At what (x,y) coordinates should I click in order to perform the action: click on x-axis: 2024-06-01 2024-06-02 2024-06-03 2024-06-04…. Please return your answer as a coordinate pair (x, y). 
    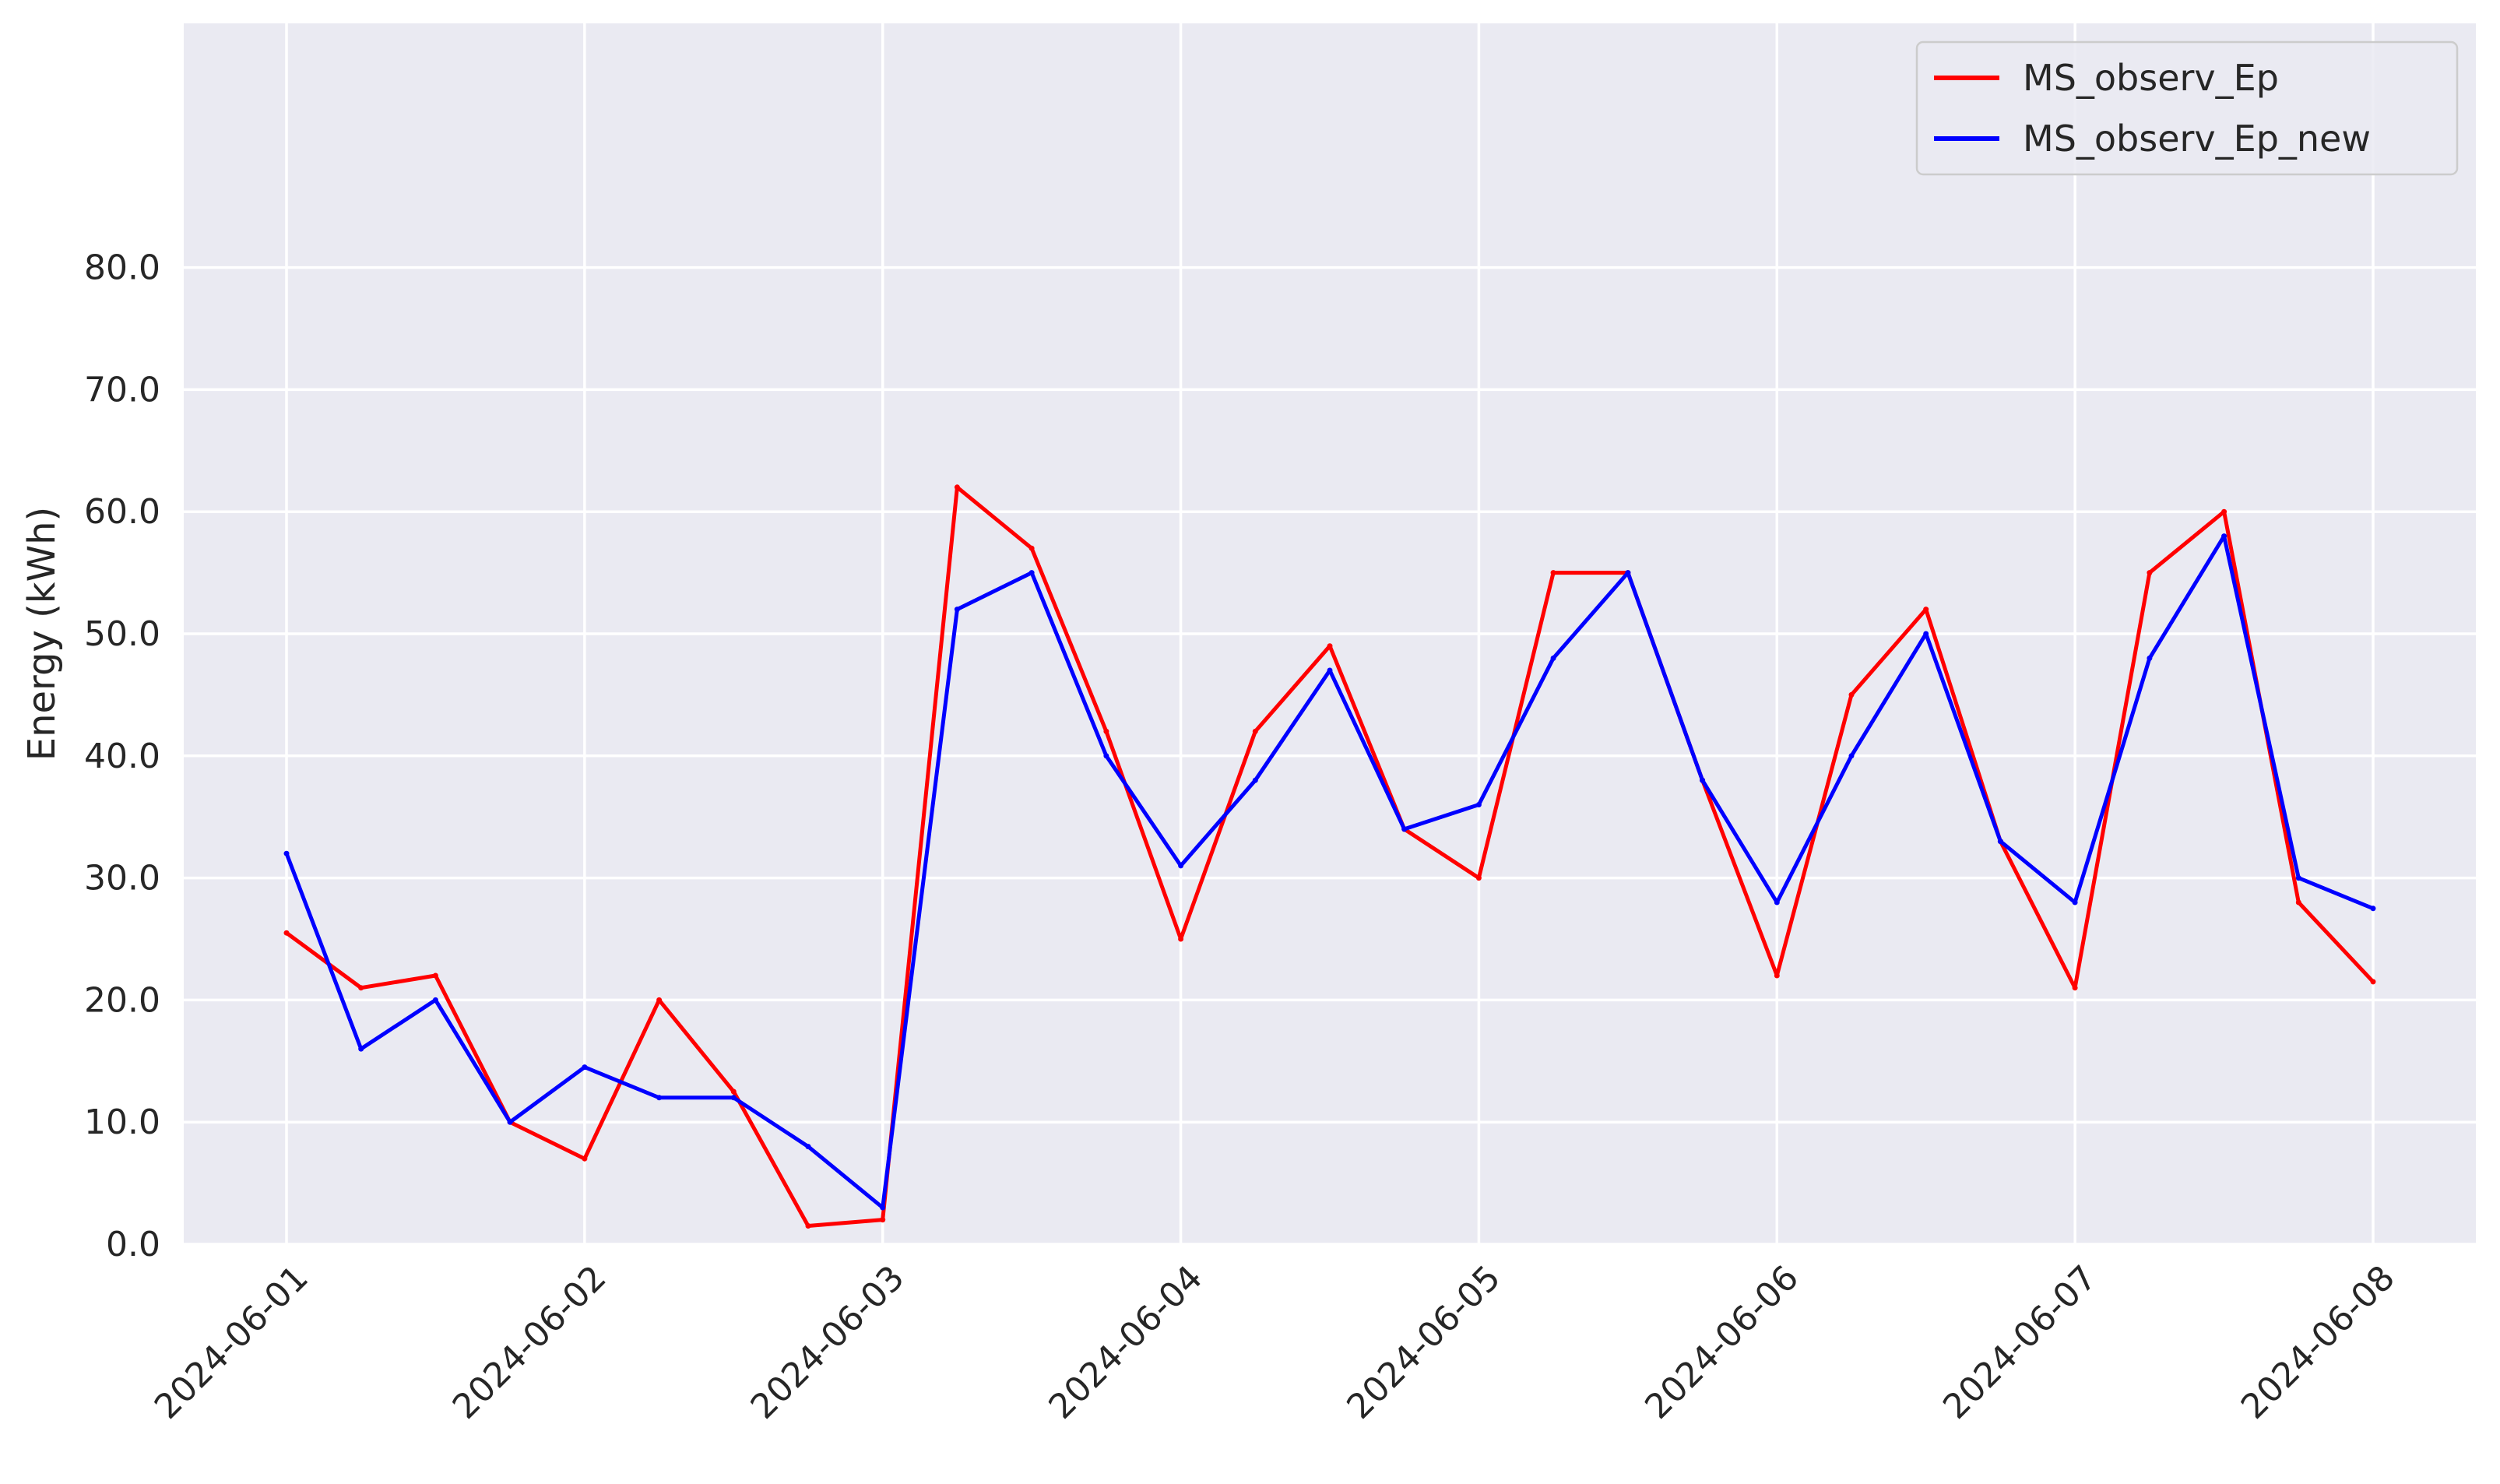
    Looking at the image, I should click on (1275, 1342).